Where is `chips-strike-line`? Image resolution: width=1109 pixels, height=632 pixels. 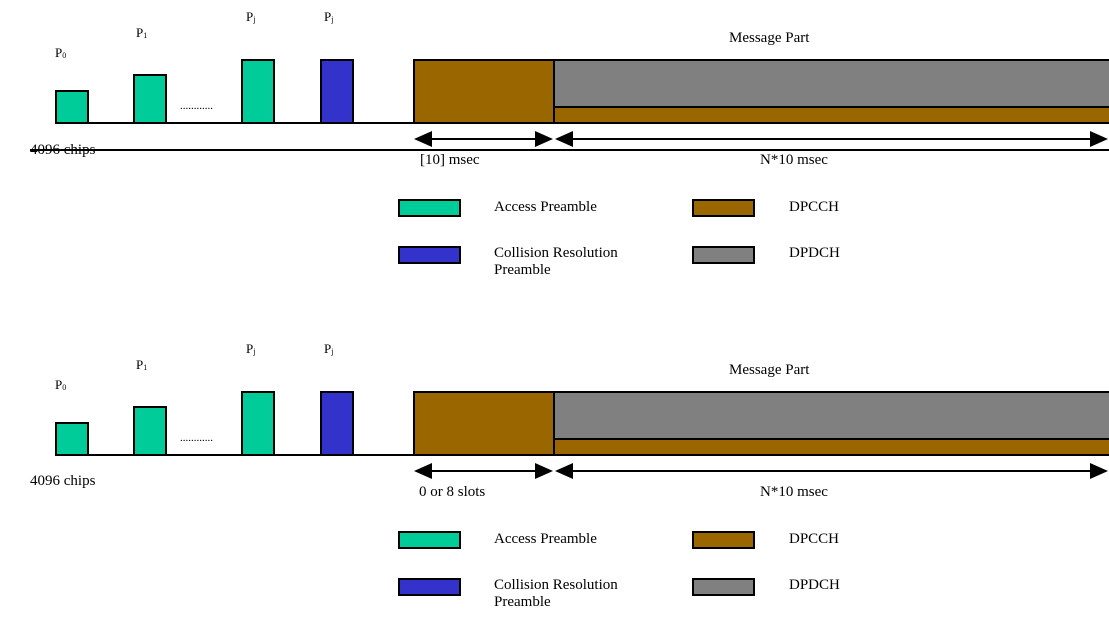 chips-strike-line is located at coordinates (569, 150).